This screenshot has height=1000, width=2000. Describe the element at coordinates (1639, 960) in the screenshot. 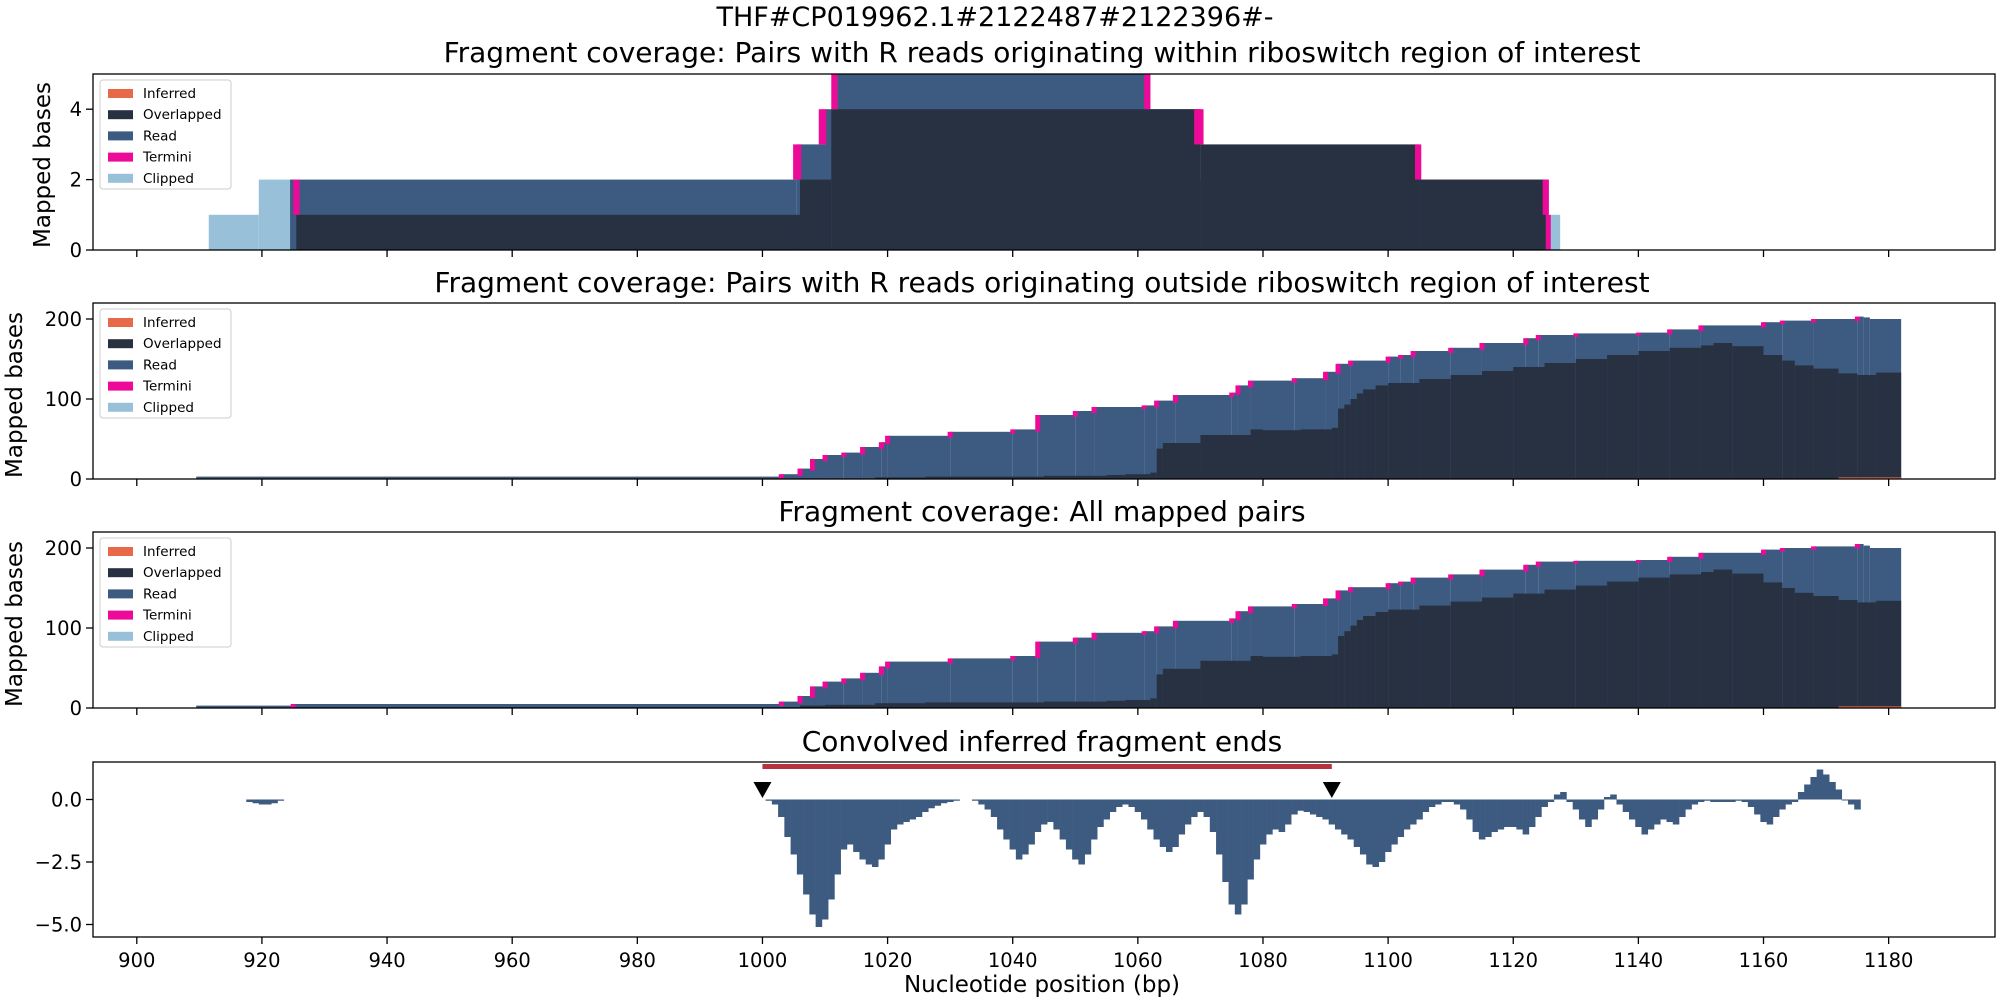

I see `x-tick-label: 1140` at that location.